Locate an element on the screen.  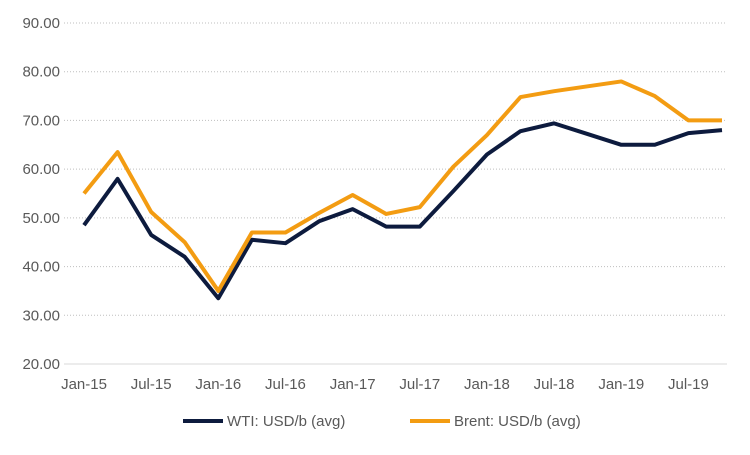
y-axis: 20.00 30.00 40.00 50.00 60.00 70.00 80.00 90.00 is located at coordinates (41, 194).